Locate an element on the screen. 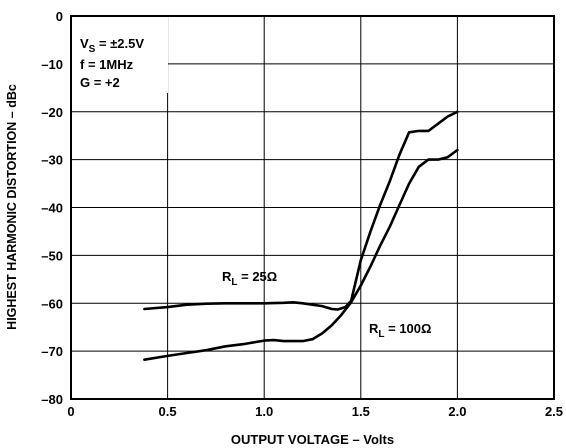  x-tick-label: 2.0 is located at coordinates (457, 411).